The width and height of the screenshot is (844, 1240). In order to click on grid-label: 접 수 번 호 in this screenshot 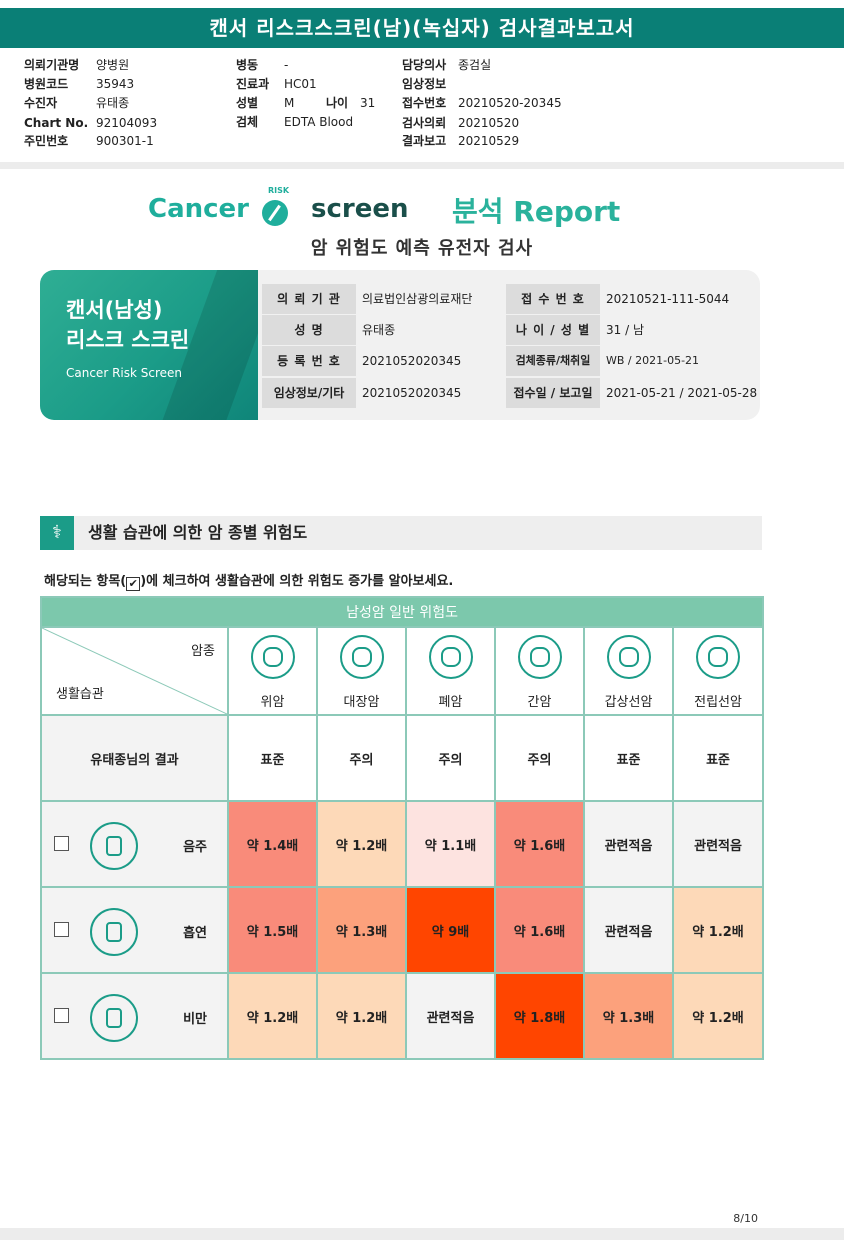, I will do `click(553, 299)`.